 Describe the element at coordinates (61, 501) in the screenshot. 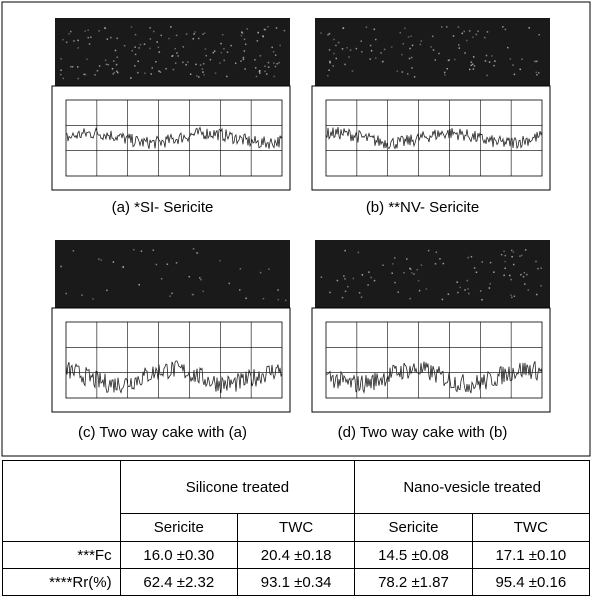

I see `table-cell` at that location.